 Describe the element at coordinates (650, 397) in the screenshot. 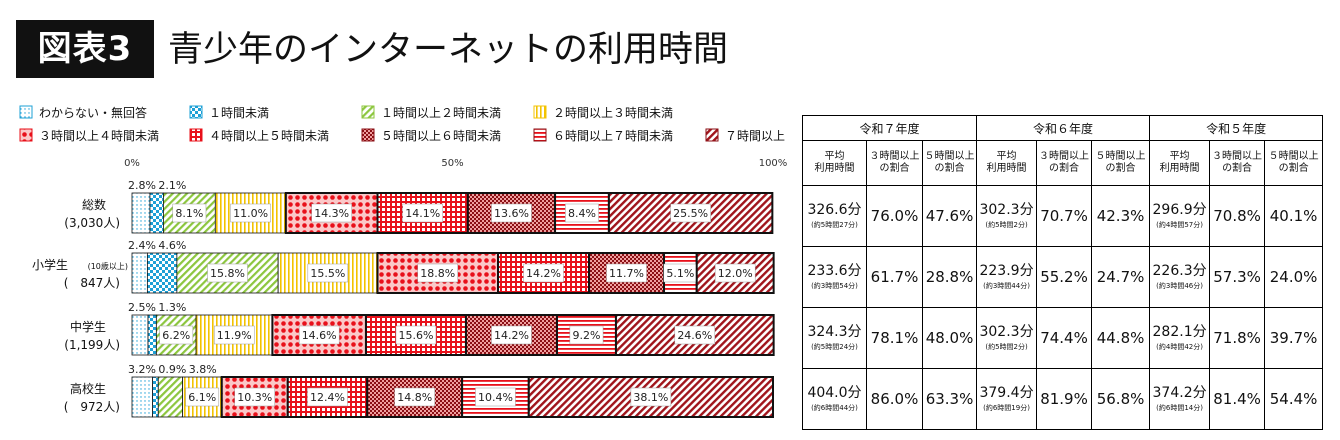

I see `data-label: 38.1%` at that location.